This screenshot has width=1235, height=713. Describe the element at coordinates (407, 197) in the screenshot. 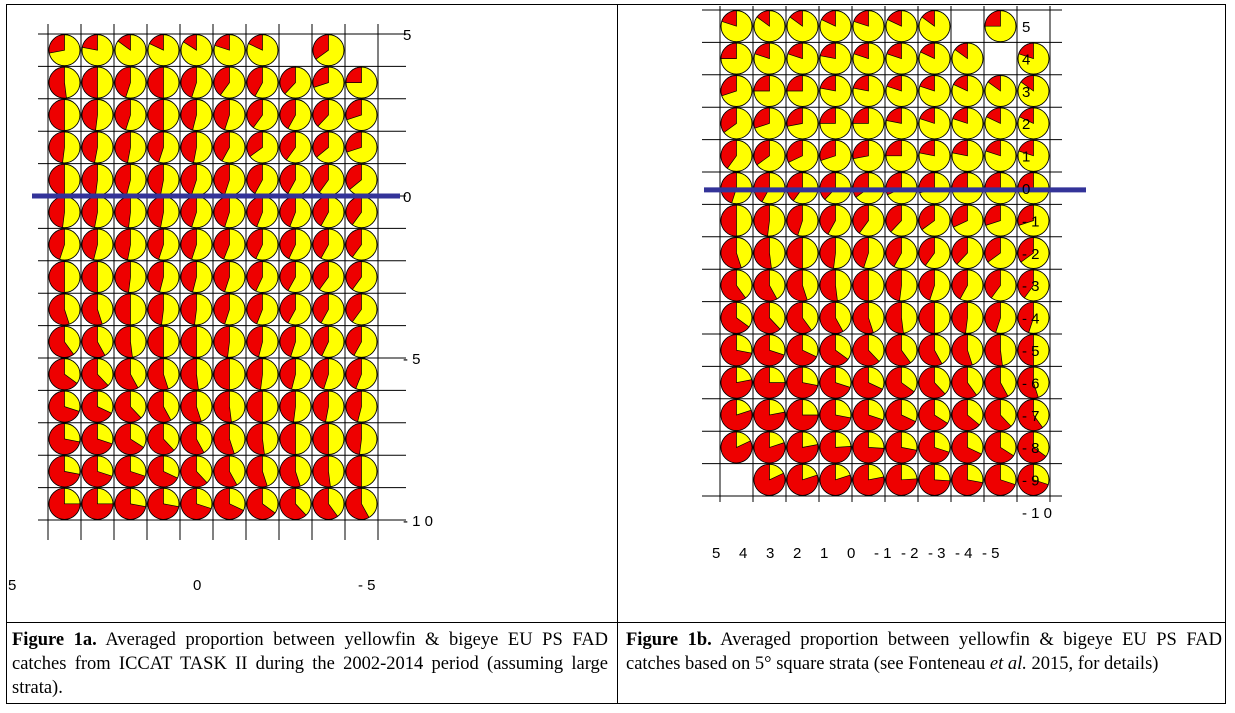

I see `lat-tick-label: 0` at that location.